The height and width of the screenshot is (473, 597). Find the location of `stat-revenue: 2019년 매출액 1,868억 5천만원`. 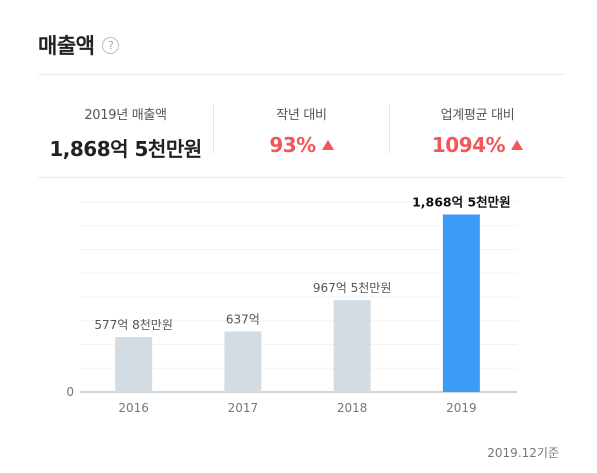

stat-revenue: 2019년 매출액 1,868억 5천만원 is located at coordinates (125, 133).